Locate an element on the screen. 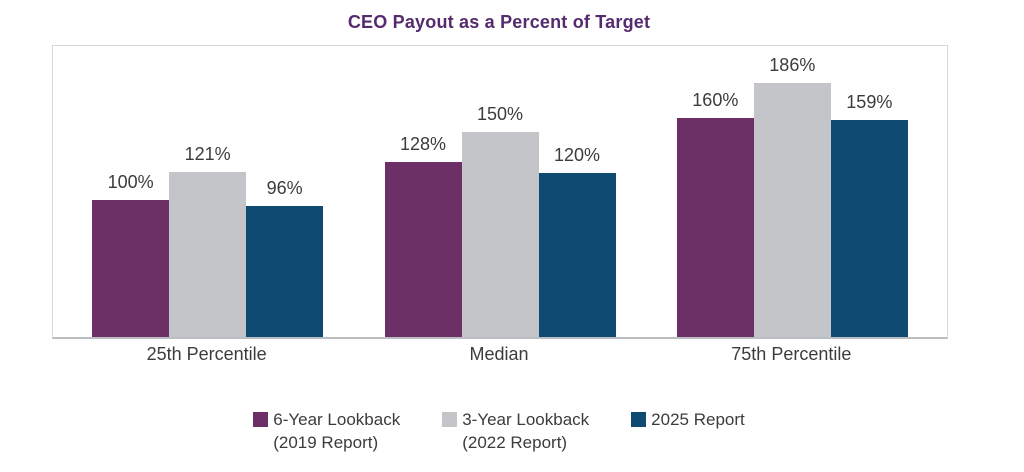 This screenshot has height=472, width=1024. bar-value-label: 160% is located at coordinates (715, 100).